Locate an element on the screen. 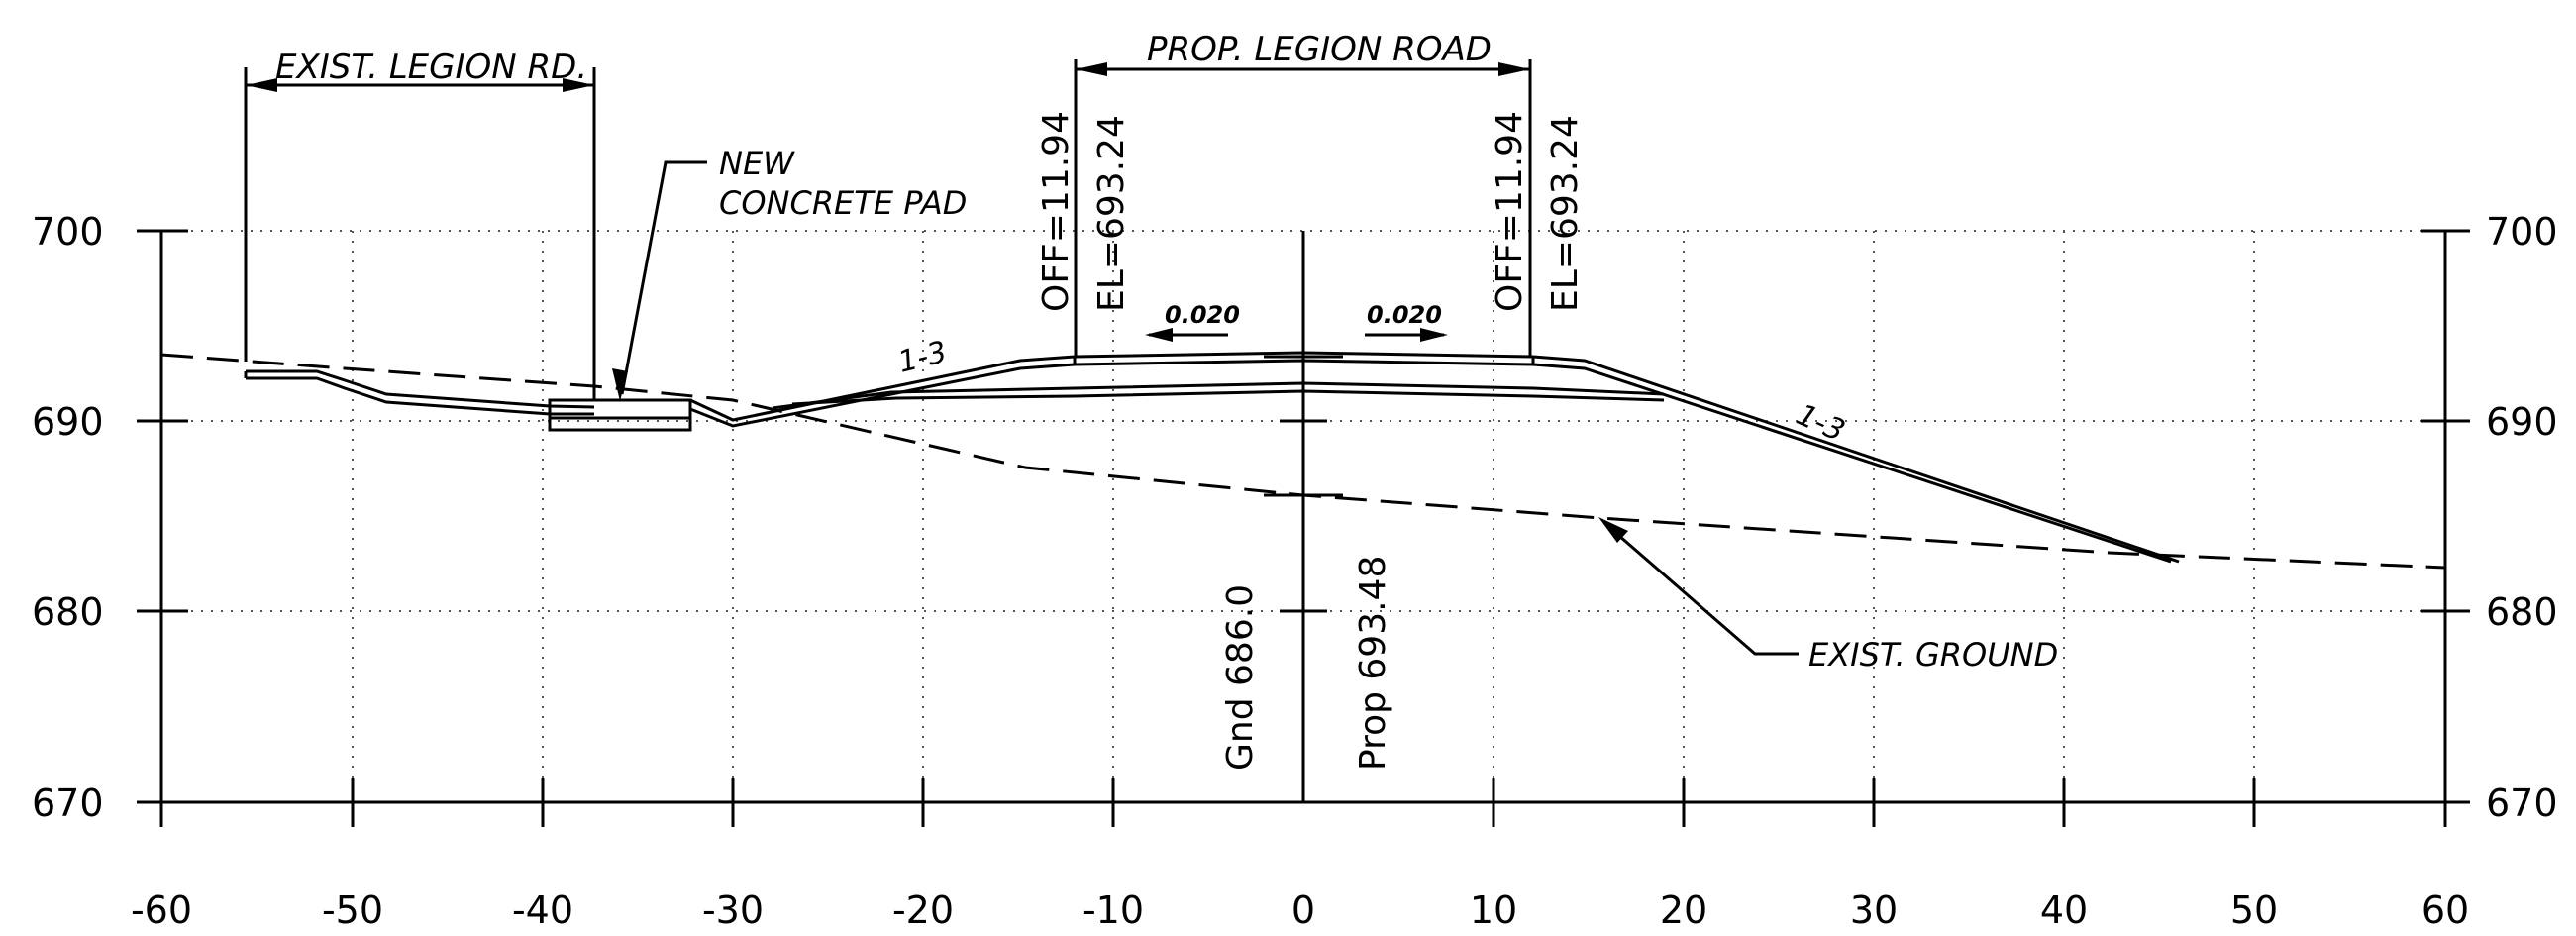 The width and height of the screenshot is (2576, 936). y-axis-right-labels: 700 690 680 670 is located at coordinates (2522, 517).